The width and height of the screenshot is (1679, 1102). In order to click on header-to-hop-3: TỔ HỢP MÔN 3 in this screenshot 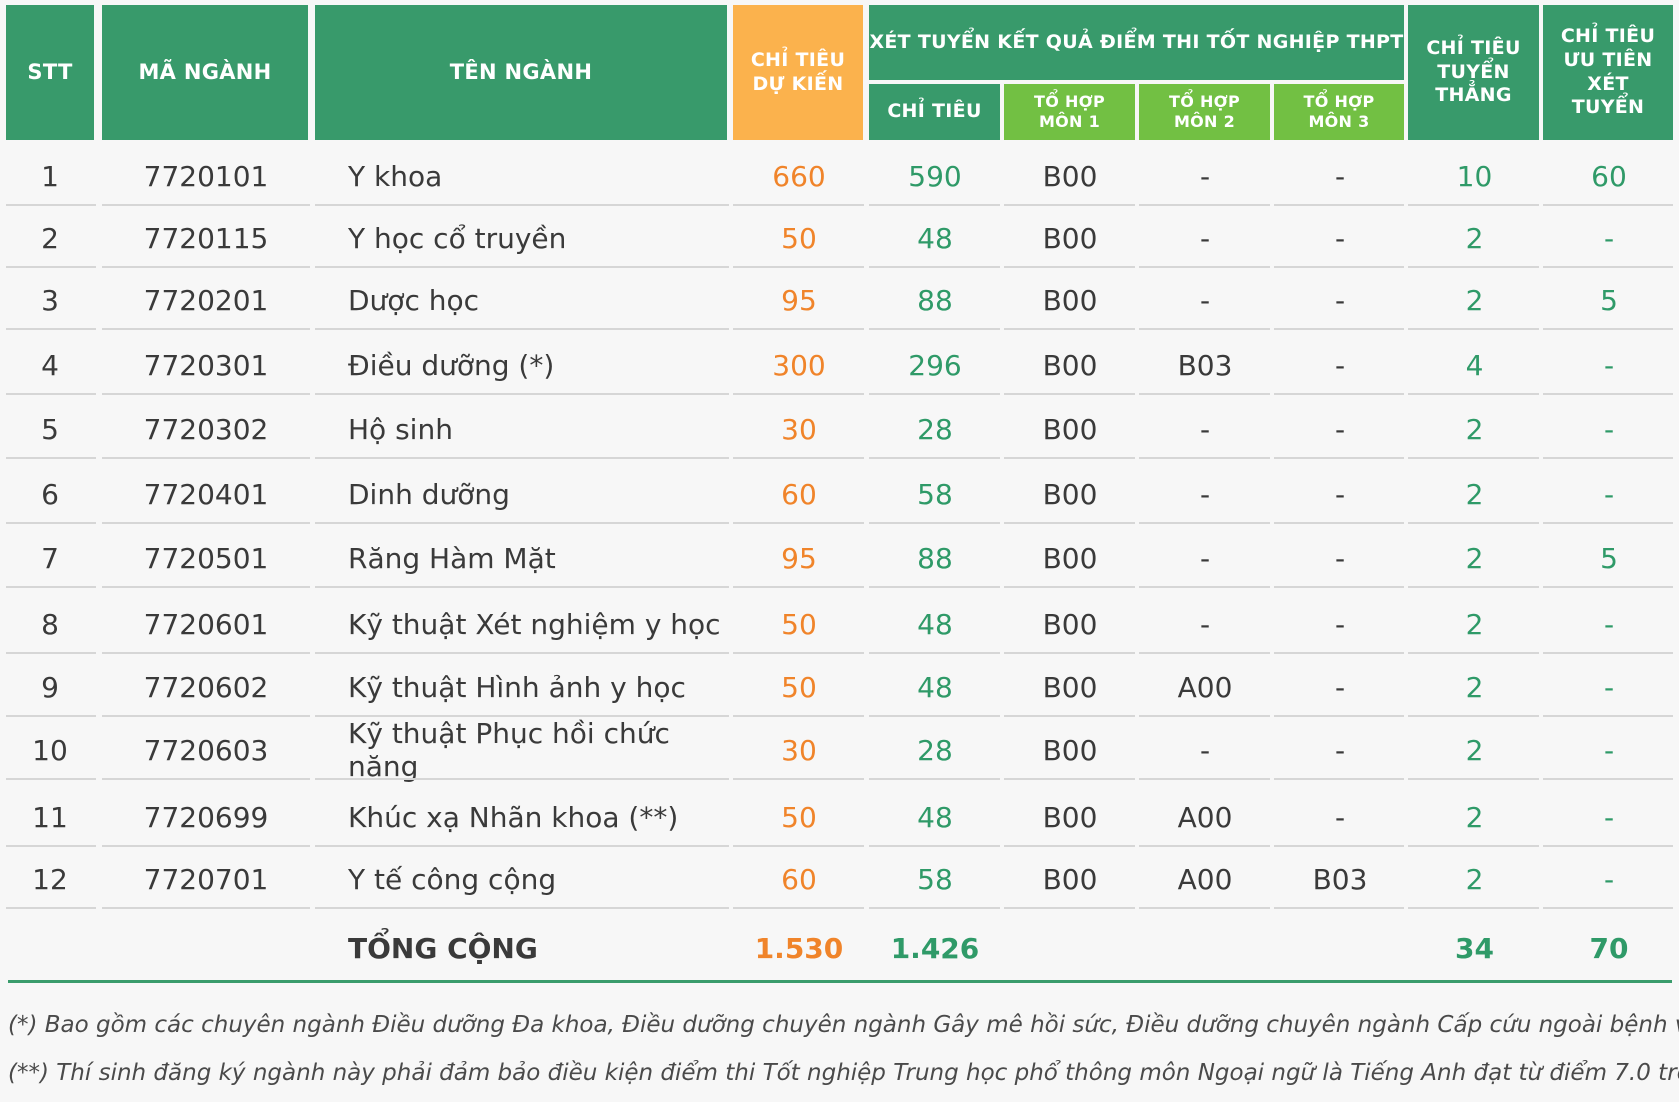, I will do `click(1339, 112)`.